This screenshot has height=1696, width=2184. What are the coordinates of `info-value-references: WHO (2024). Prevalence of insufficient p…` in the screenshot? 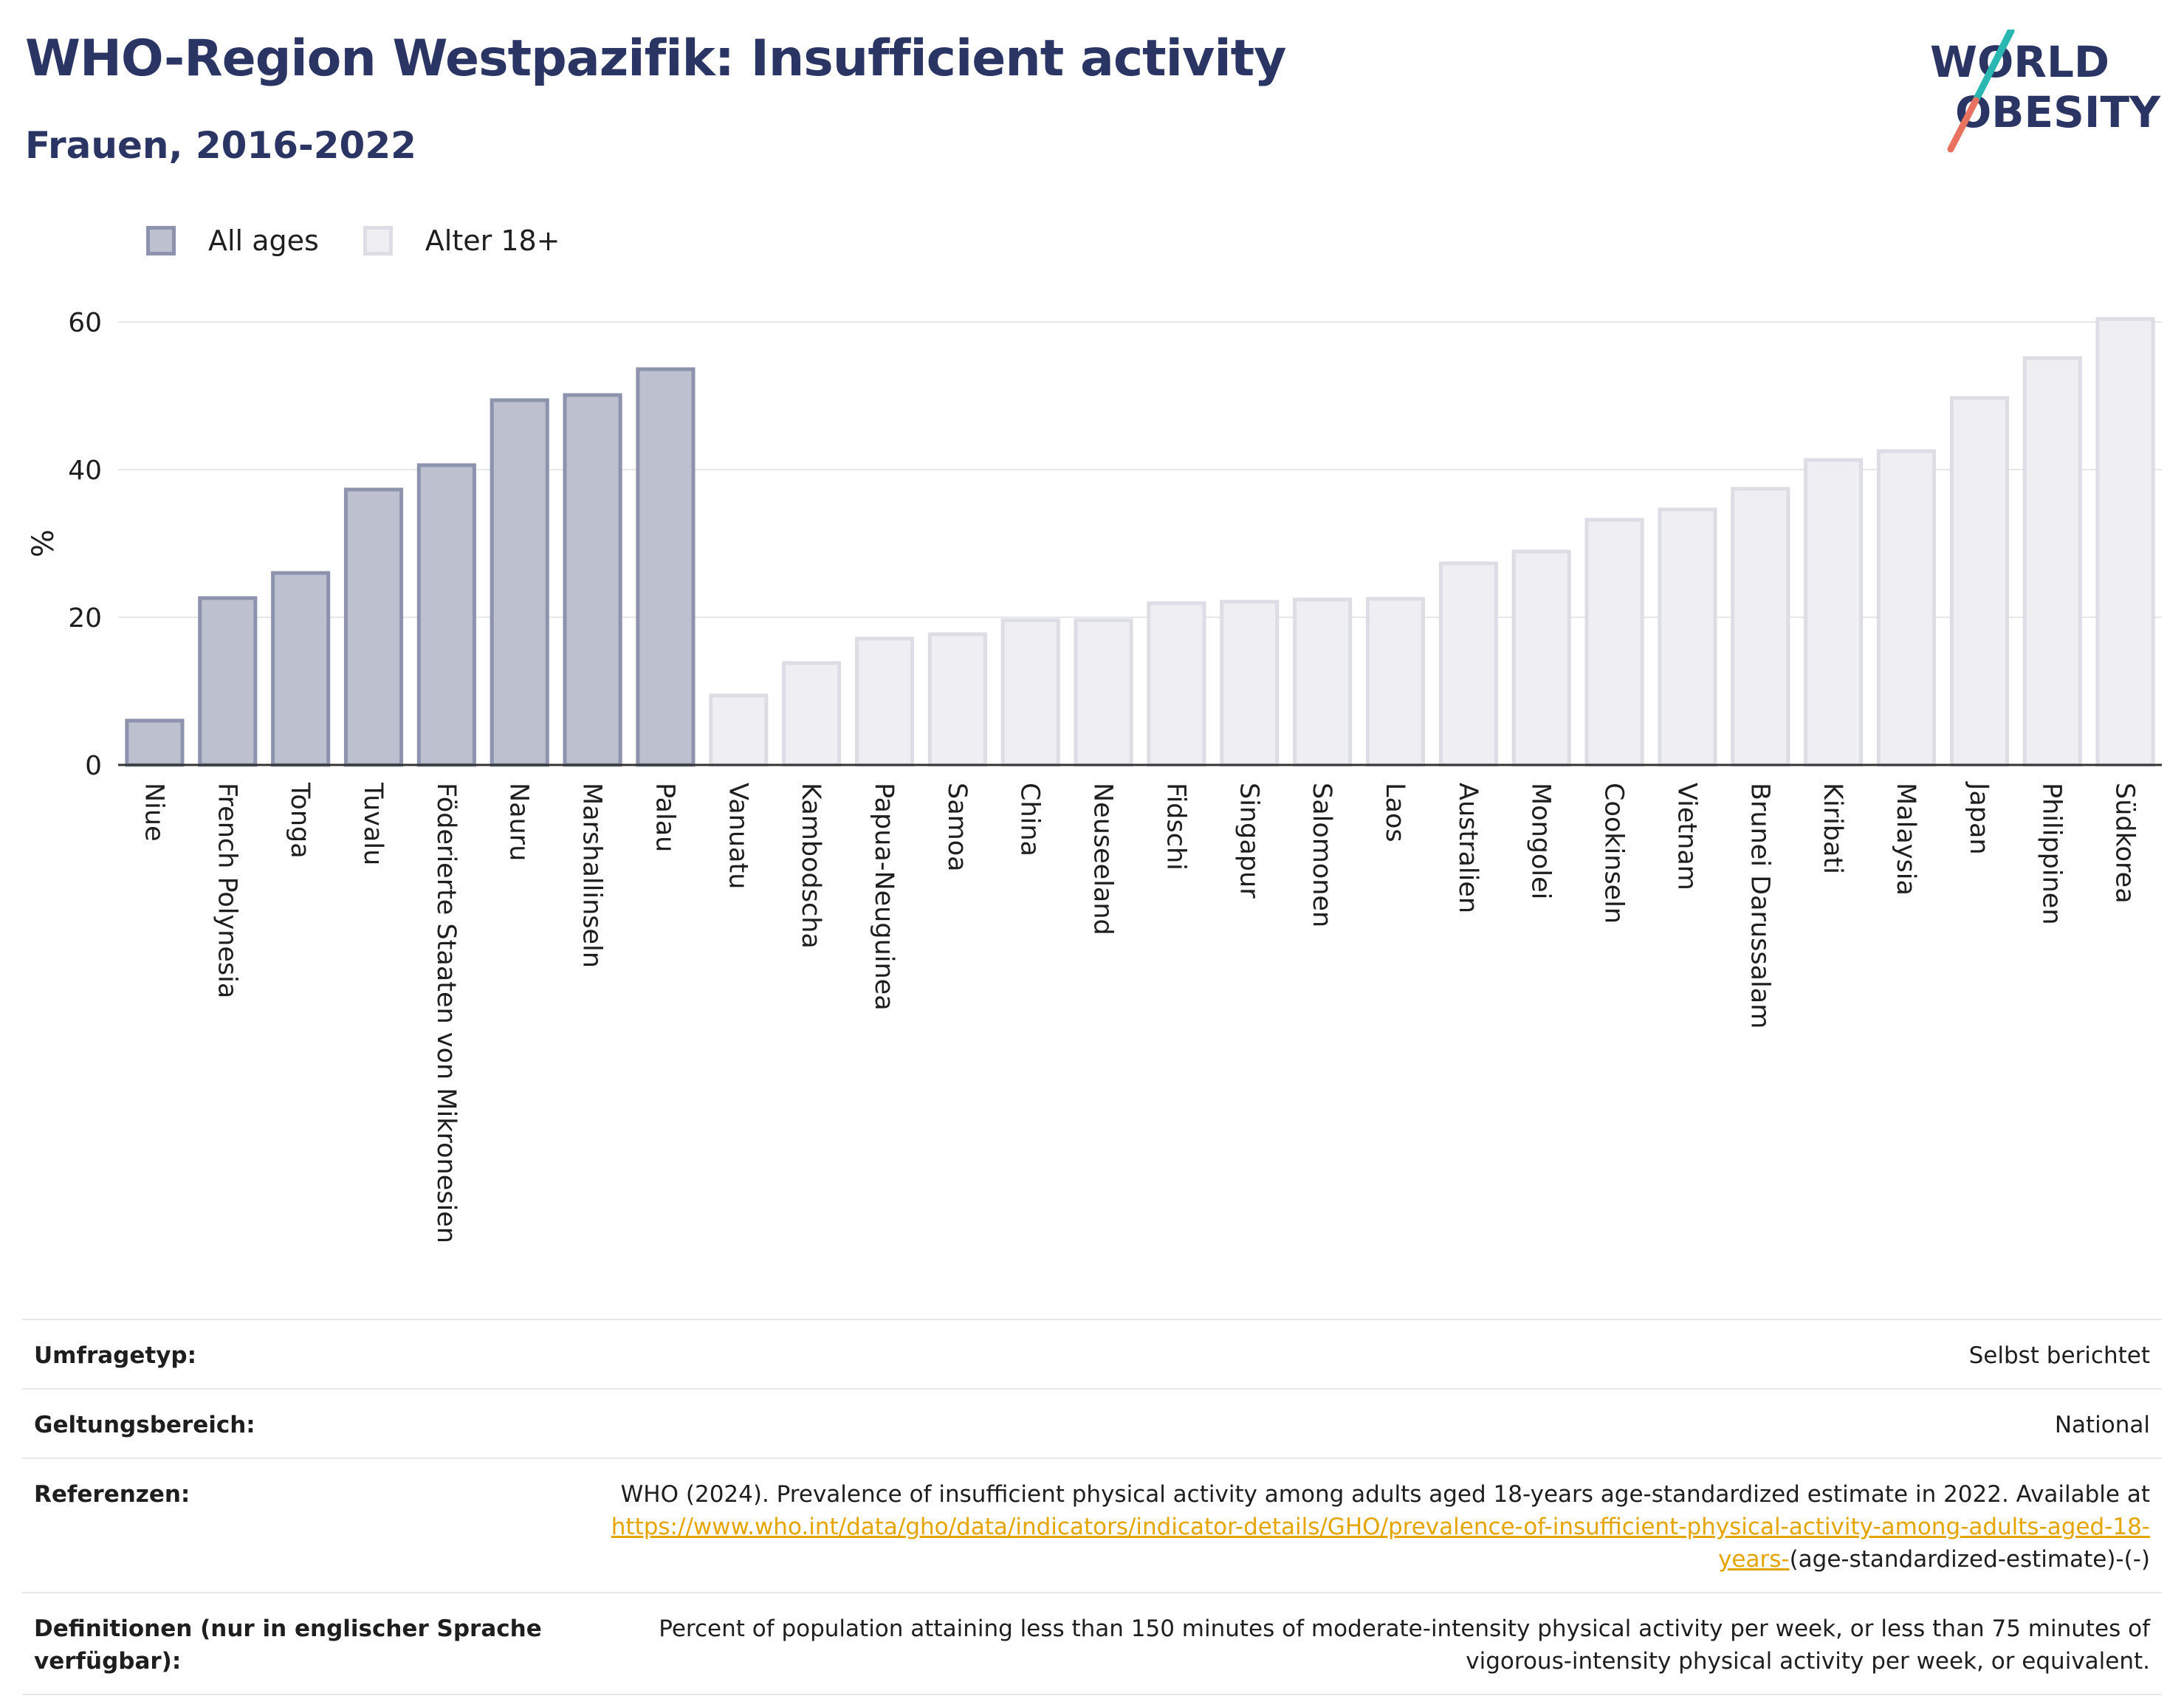 It's located at (1358, 1527).